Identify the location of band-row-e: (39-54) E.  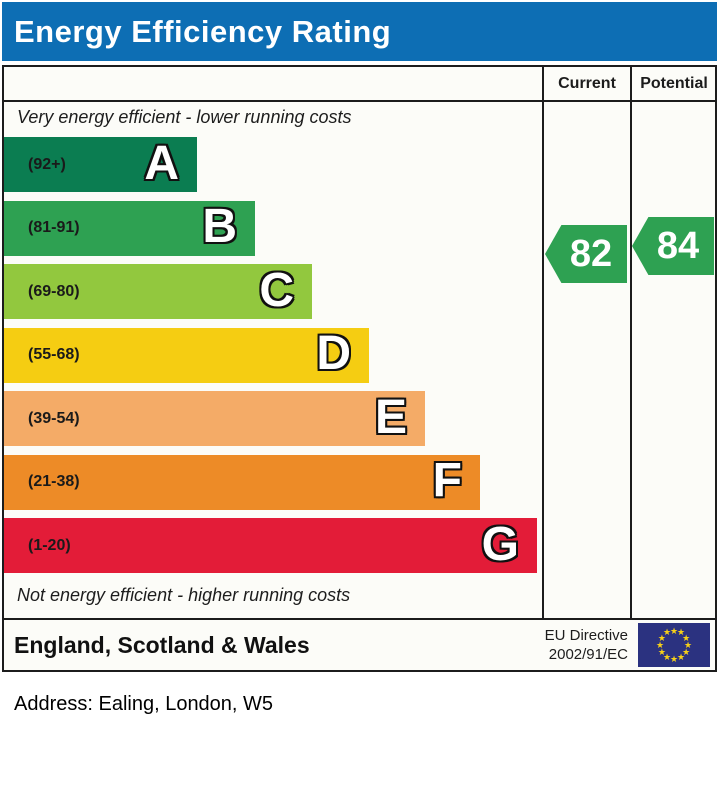
(214, 418).